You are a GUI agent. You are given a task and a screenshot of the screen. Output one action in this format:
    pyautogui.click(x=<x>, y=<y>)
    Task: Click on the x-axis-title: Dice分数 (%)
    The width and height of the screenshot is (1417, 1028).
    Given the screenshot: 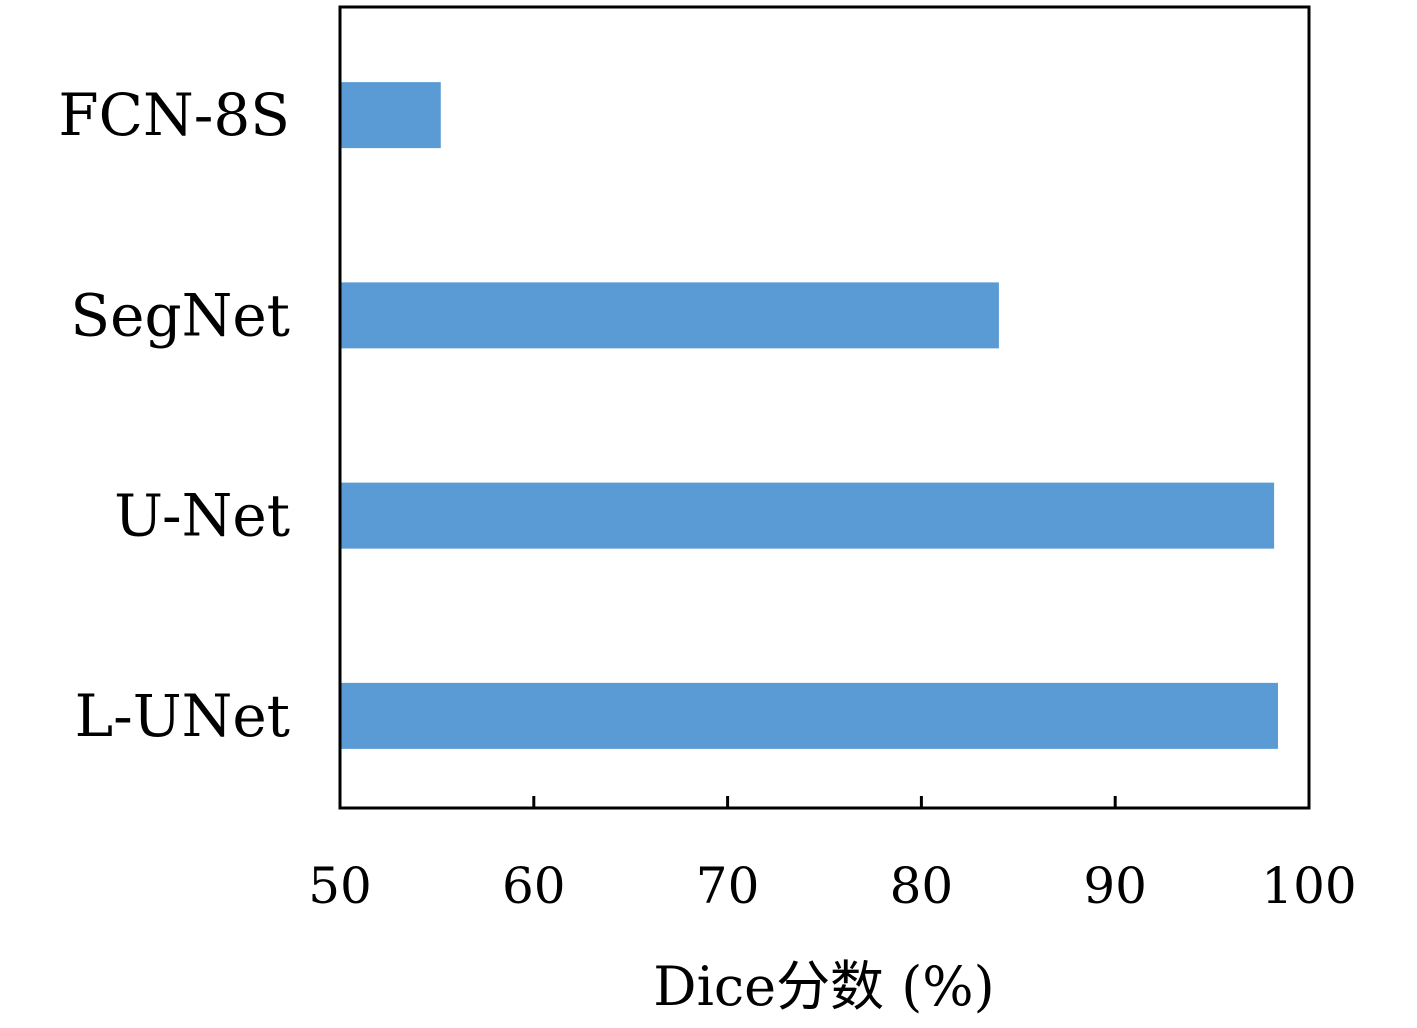 What is the action you would take?
    pyautogui.click(x=823, y=986)
    